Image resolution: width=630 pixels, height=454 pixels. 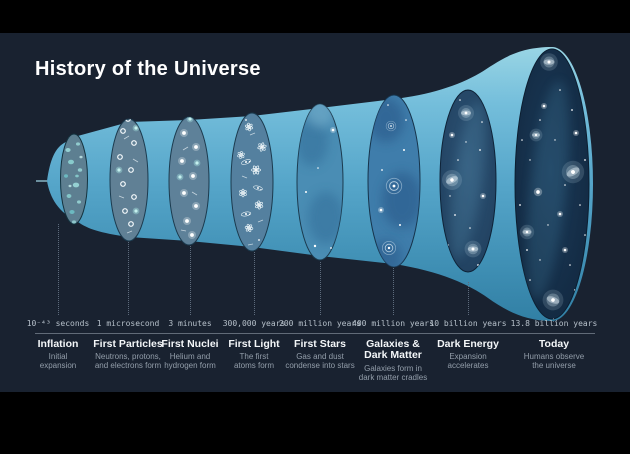 I want to click on stage-description: Neutrons, protons, and electrons form, so click(x=128, y=361).